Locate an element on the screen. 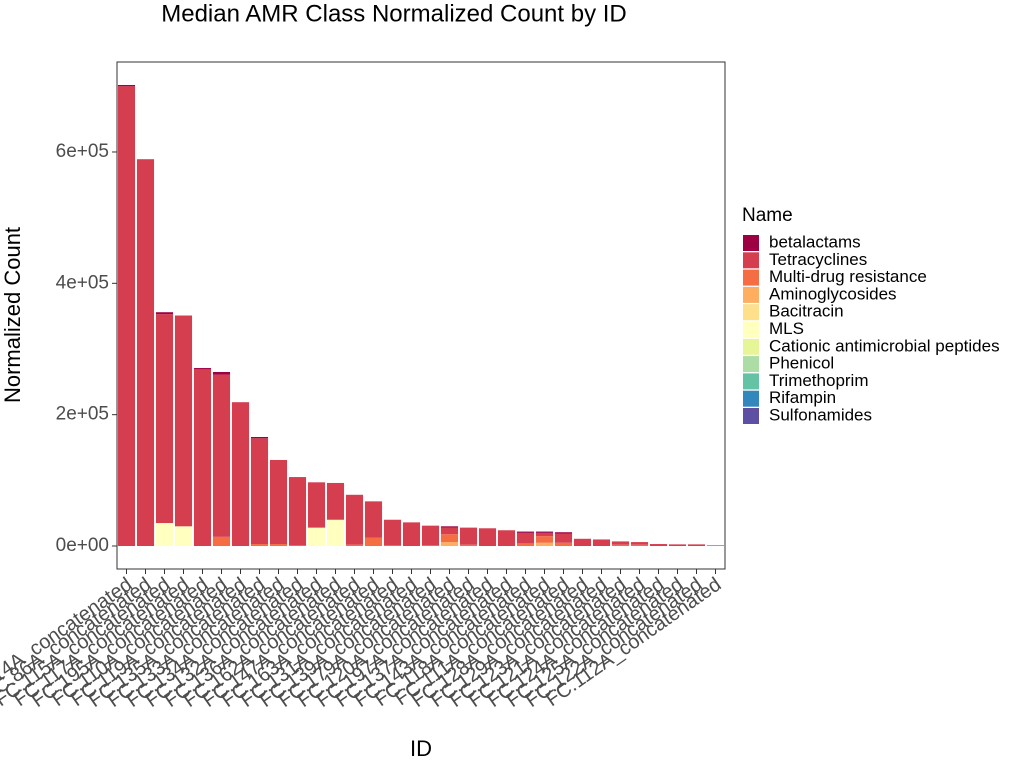 The image size is (1024, 768). legend-title: Name is located at coordinates (767, 215).